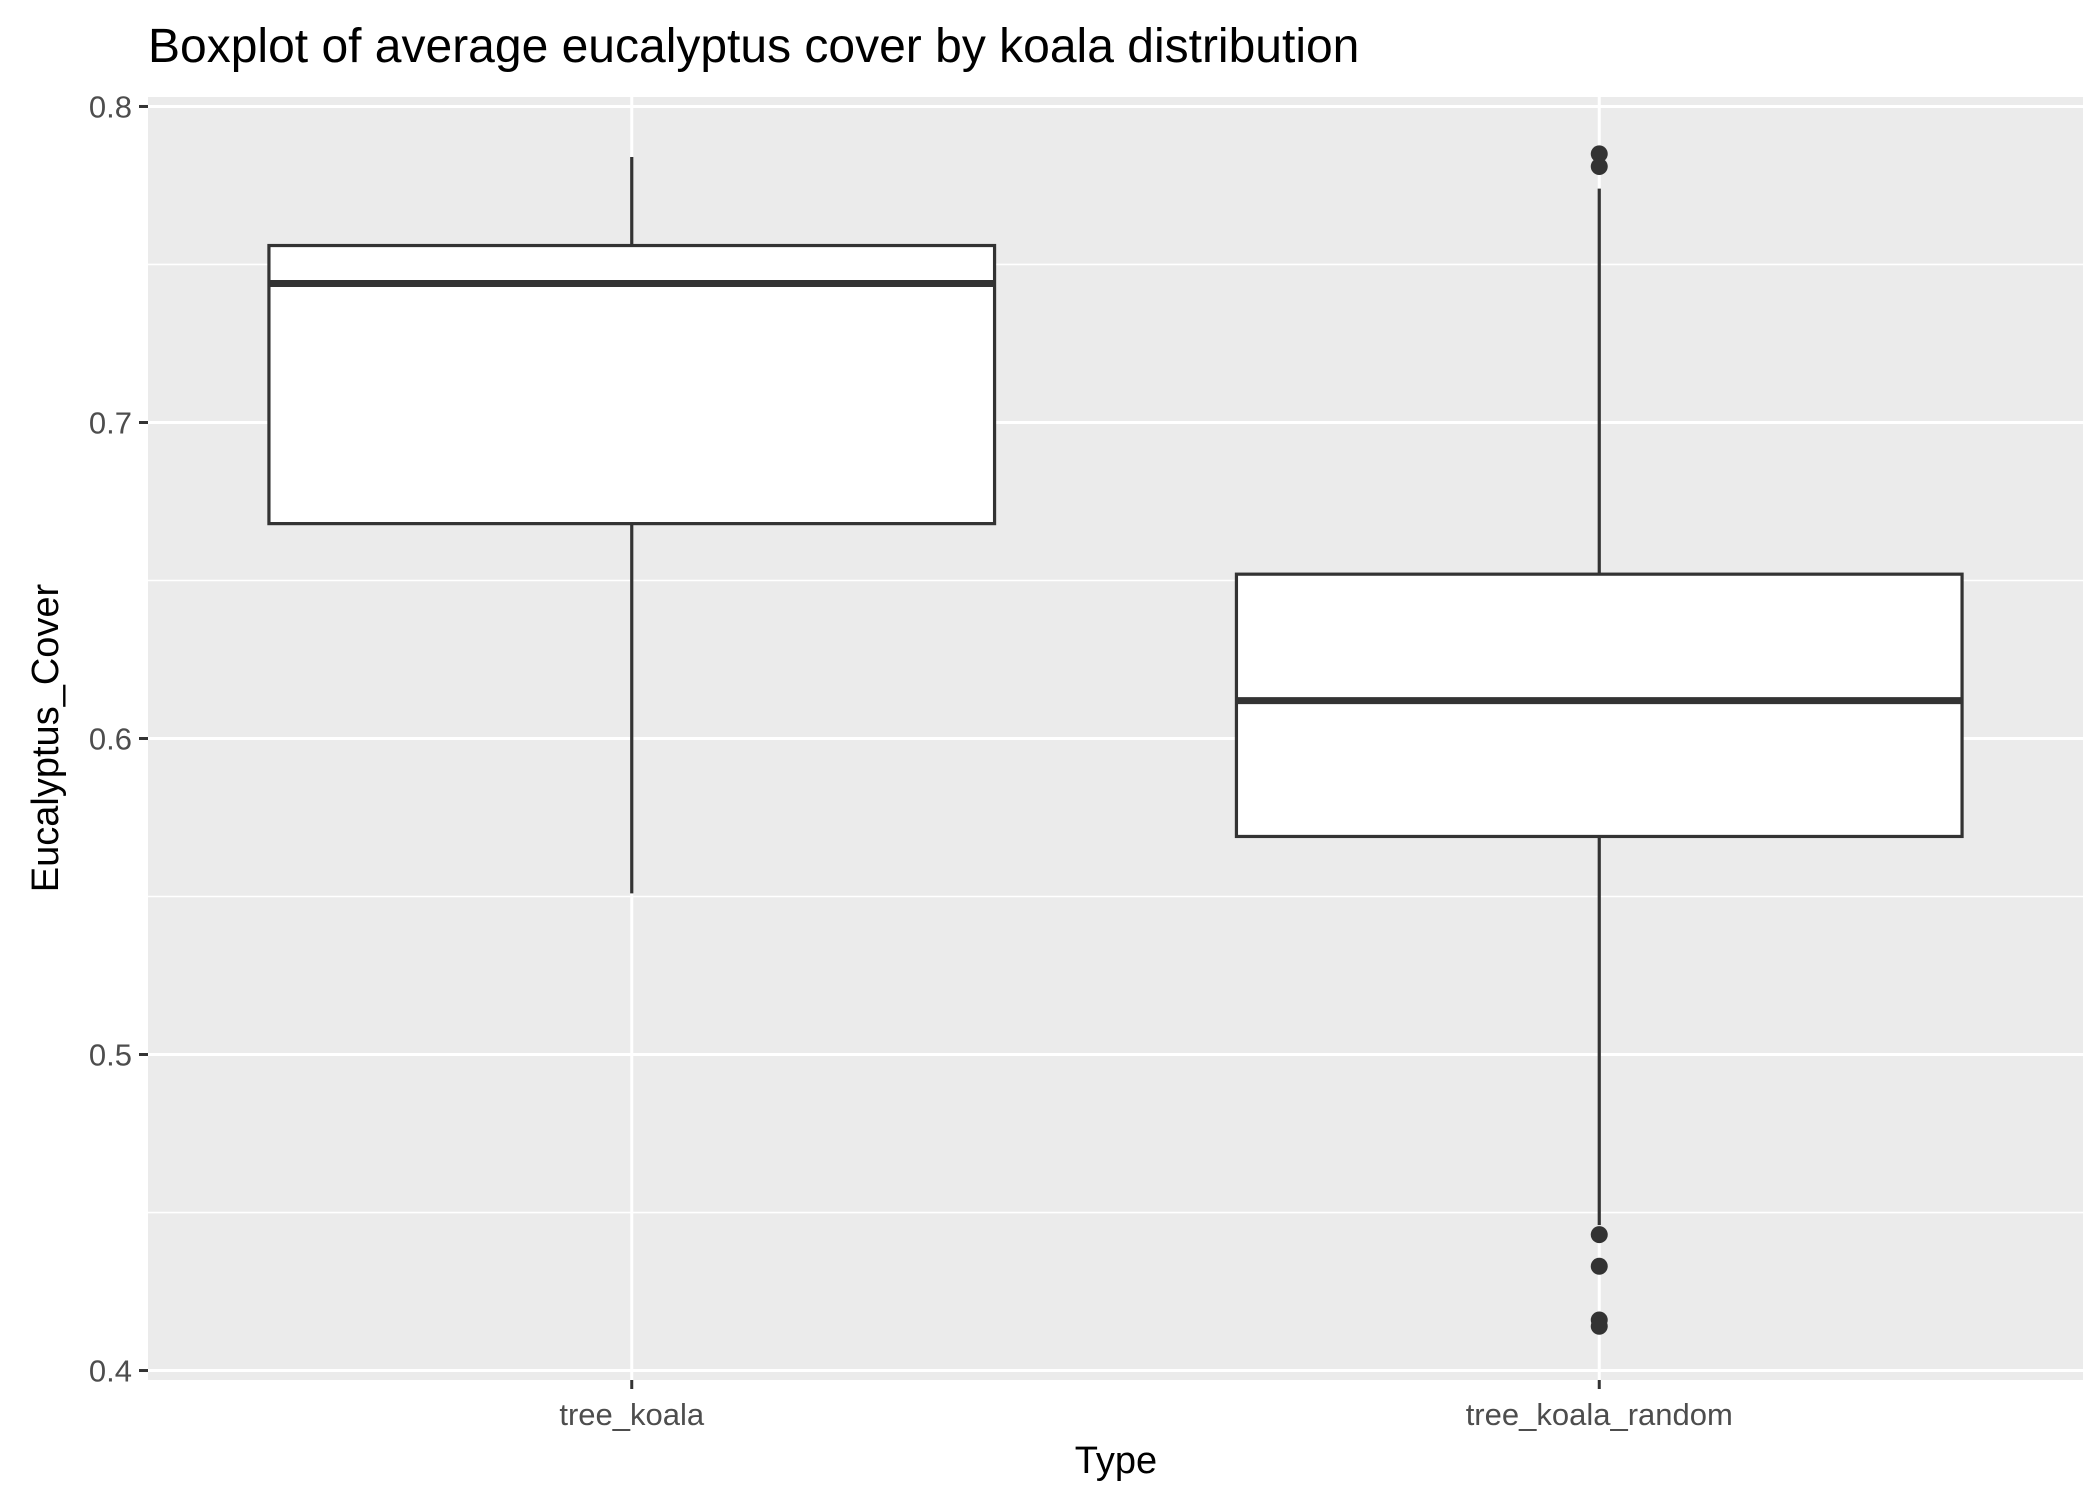 The height and width of the screenshot is (1499, 2100). What do you see at coordinates (632, 1414) in the screenshot?
I see `x-tick-label: tree_koala` at bounding box center [632, 1414].